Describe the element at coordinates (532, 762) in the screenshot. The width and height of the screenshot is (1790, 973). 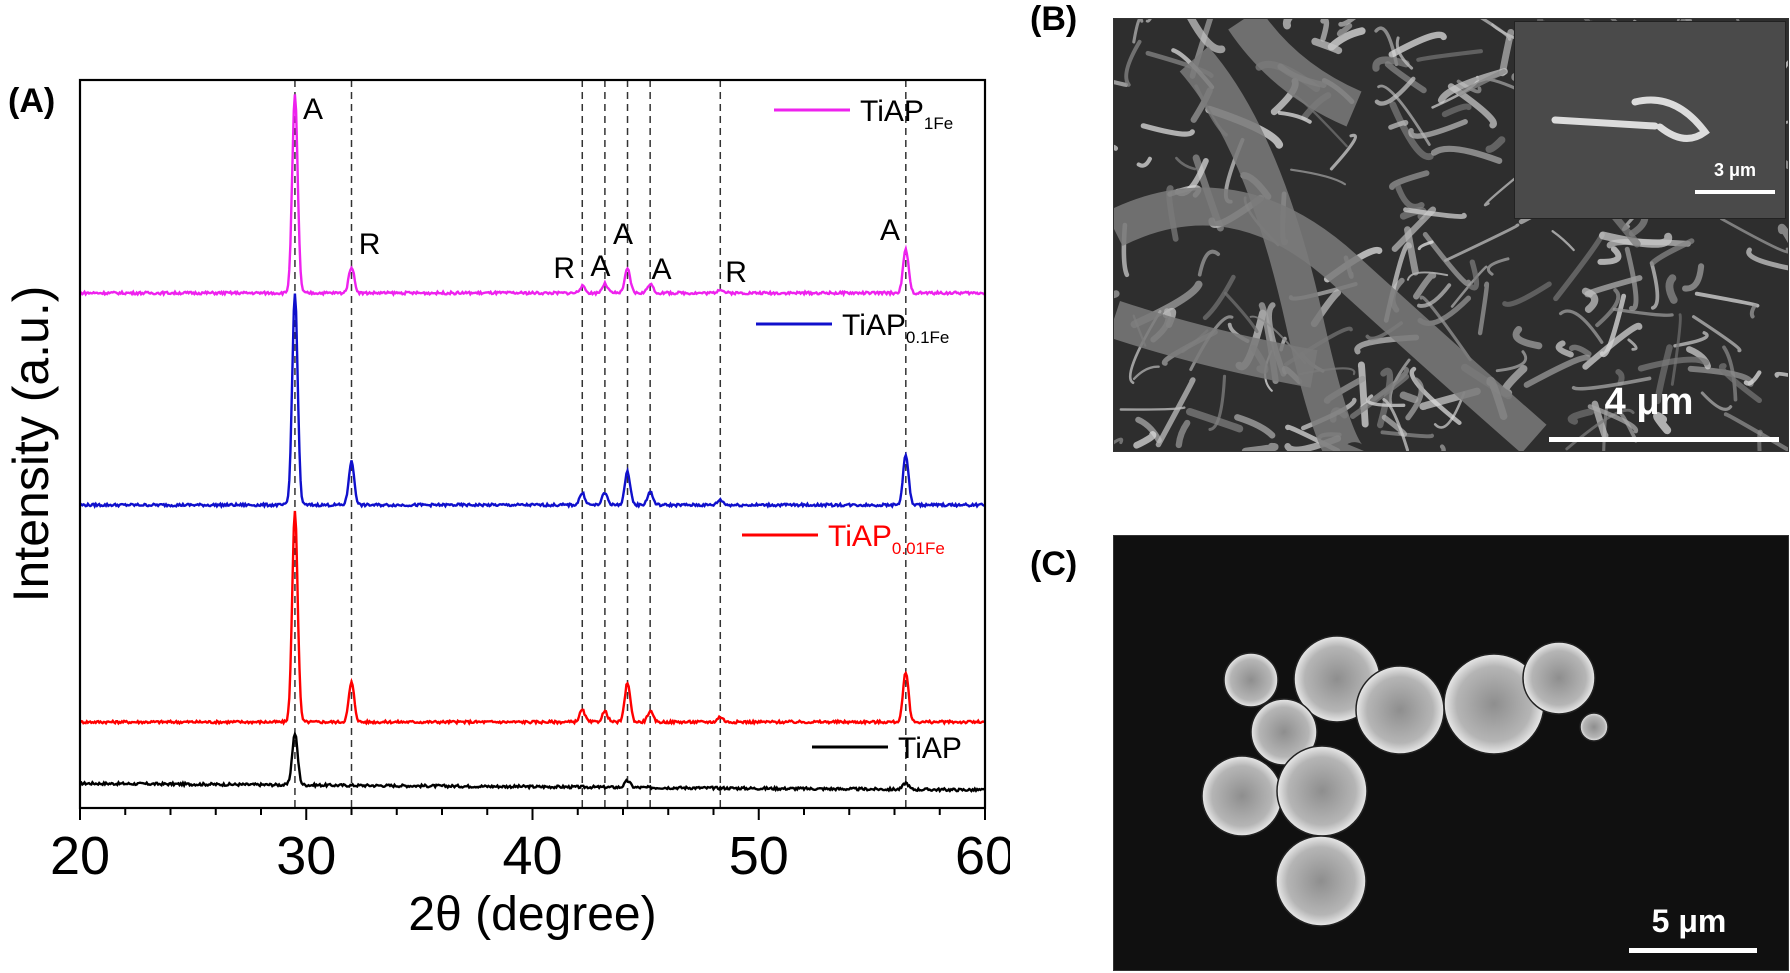
I see `series-line-TiAP` at that location.